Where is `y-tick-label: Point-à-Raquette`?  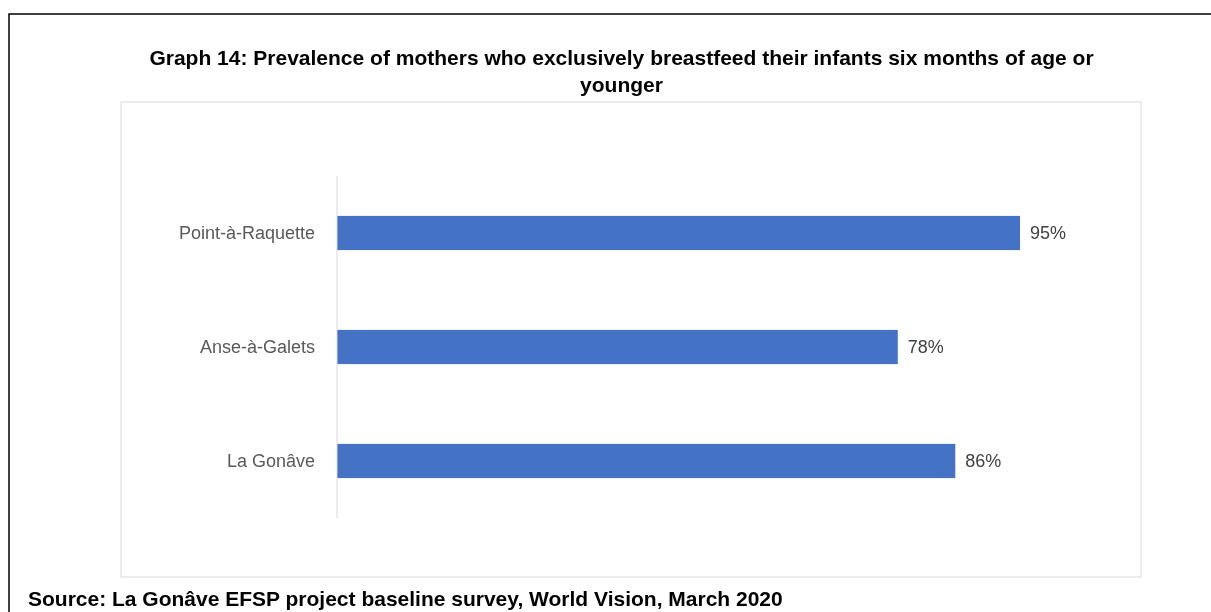
y-tick-label: Point-à-Raquette is located at coordinates (246, 233).